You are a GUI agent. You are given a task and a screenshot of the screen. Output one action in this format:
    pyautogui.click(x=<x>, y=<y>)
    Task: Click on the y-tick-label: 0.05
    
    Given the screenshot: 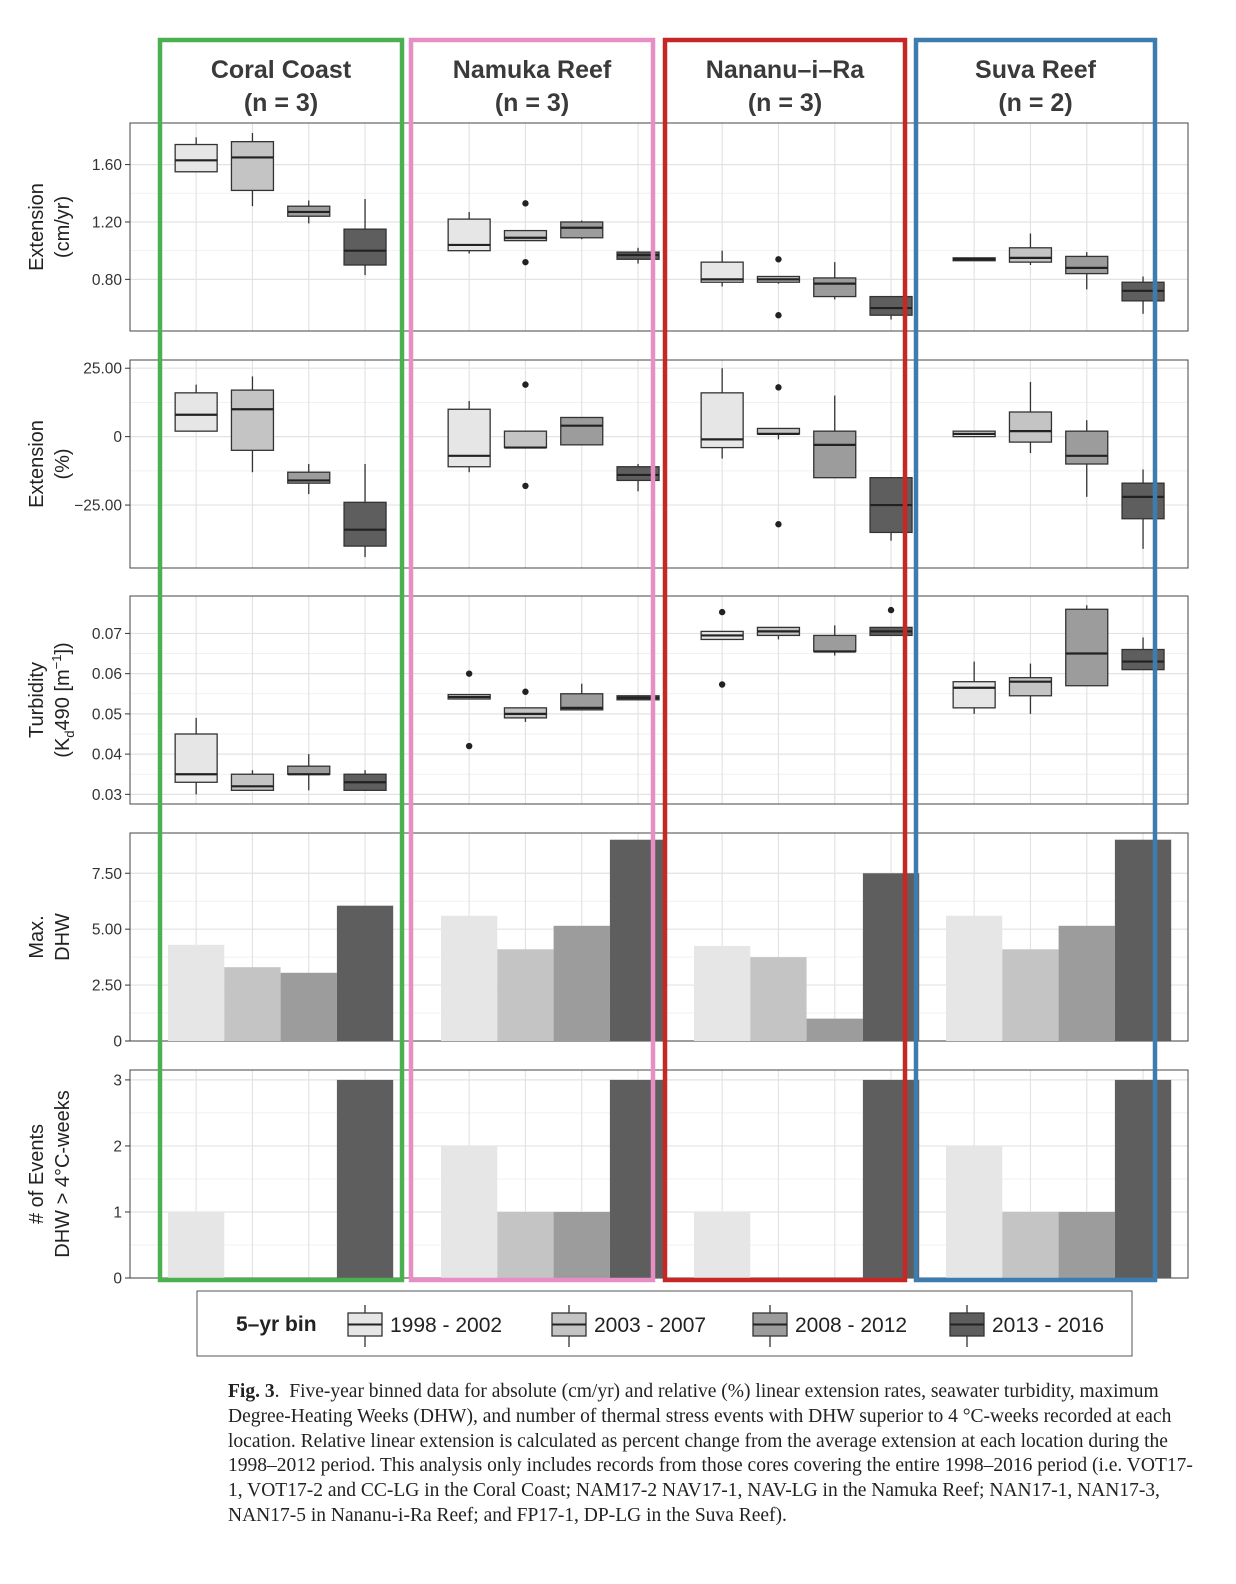 What is the action you would take?
    pyautogui.click(x=107, y=714)
    